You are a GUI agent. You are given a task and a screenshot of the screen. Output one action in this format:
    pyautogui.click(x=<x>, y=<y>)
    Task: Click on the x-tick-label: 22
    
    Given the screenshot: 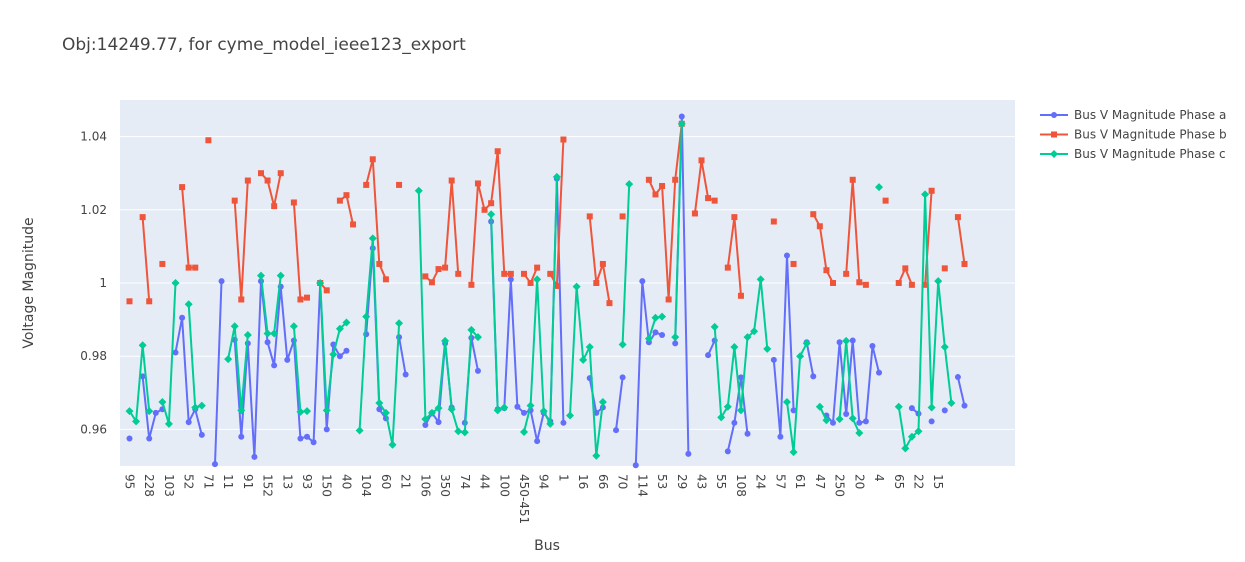 What is the action you would take?
    pyautogui.click(x=918, y=481)
    